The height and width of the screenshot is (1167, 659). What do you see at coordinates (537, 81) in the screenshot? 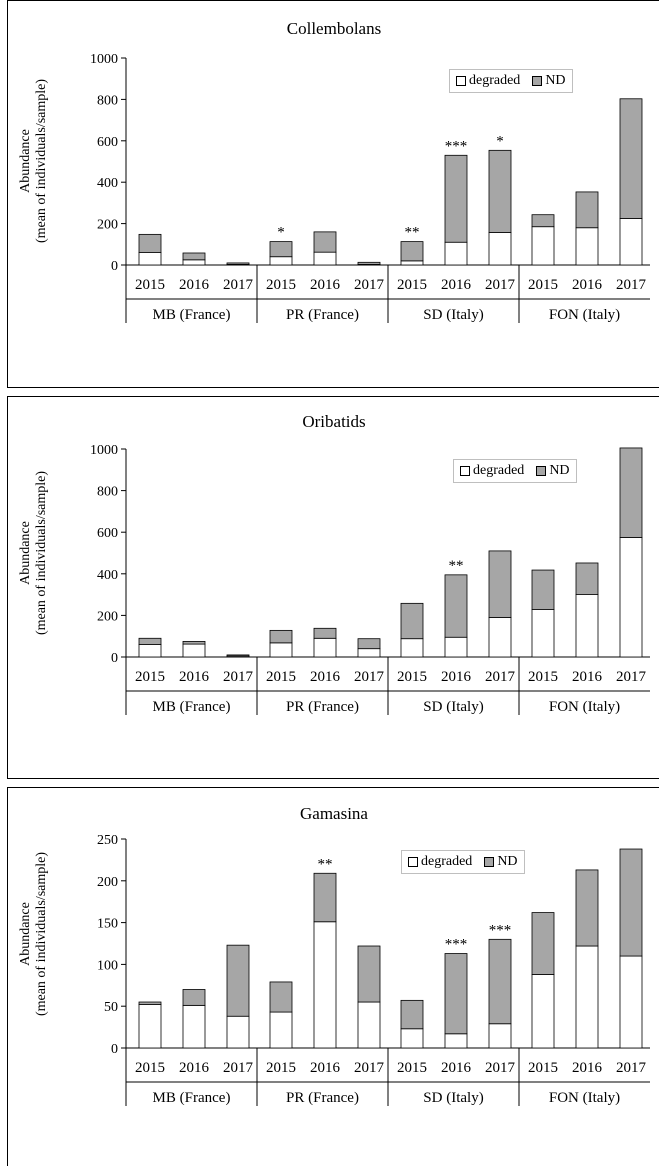
I see `legend-swatch-nd` at bounding box center [537, 81].